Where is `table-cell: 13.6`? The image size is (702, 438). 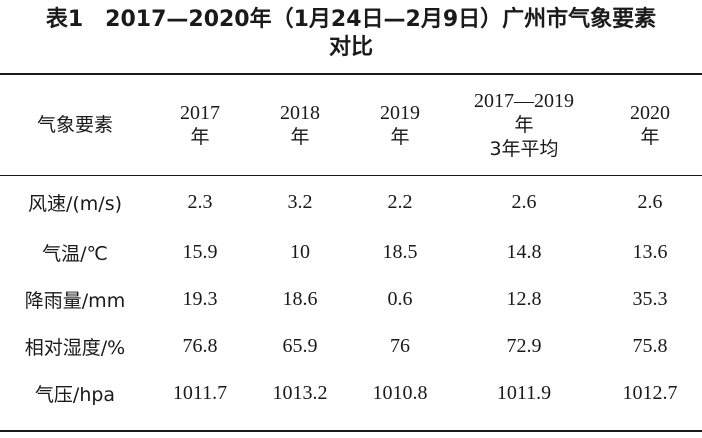
table-cell: 13.6 is located at coordinates (650, 252).